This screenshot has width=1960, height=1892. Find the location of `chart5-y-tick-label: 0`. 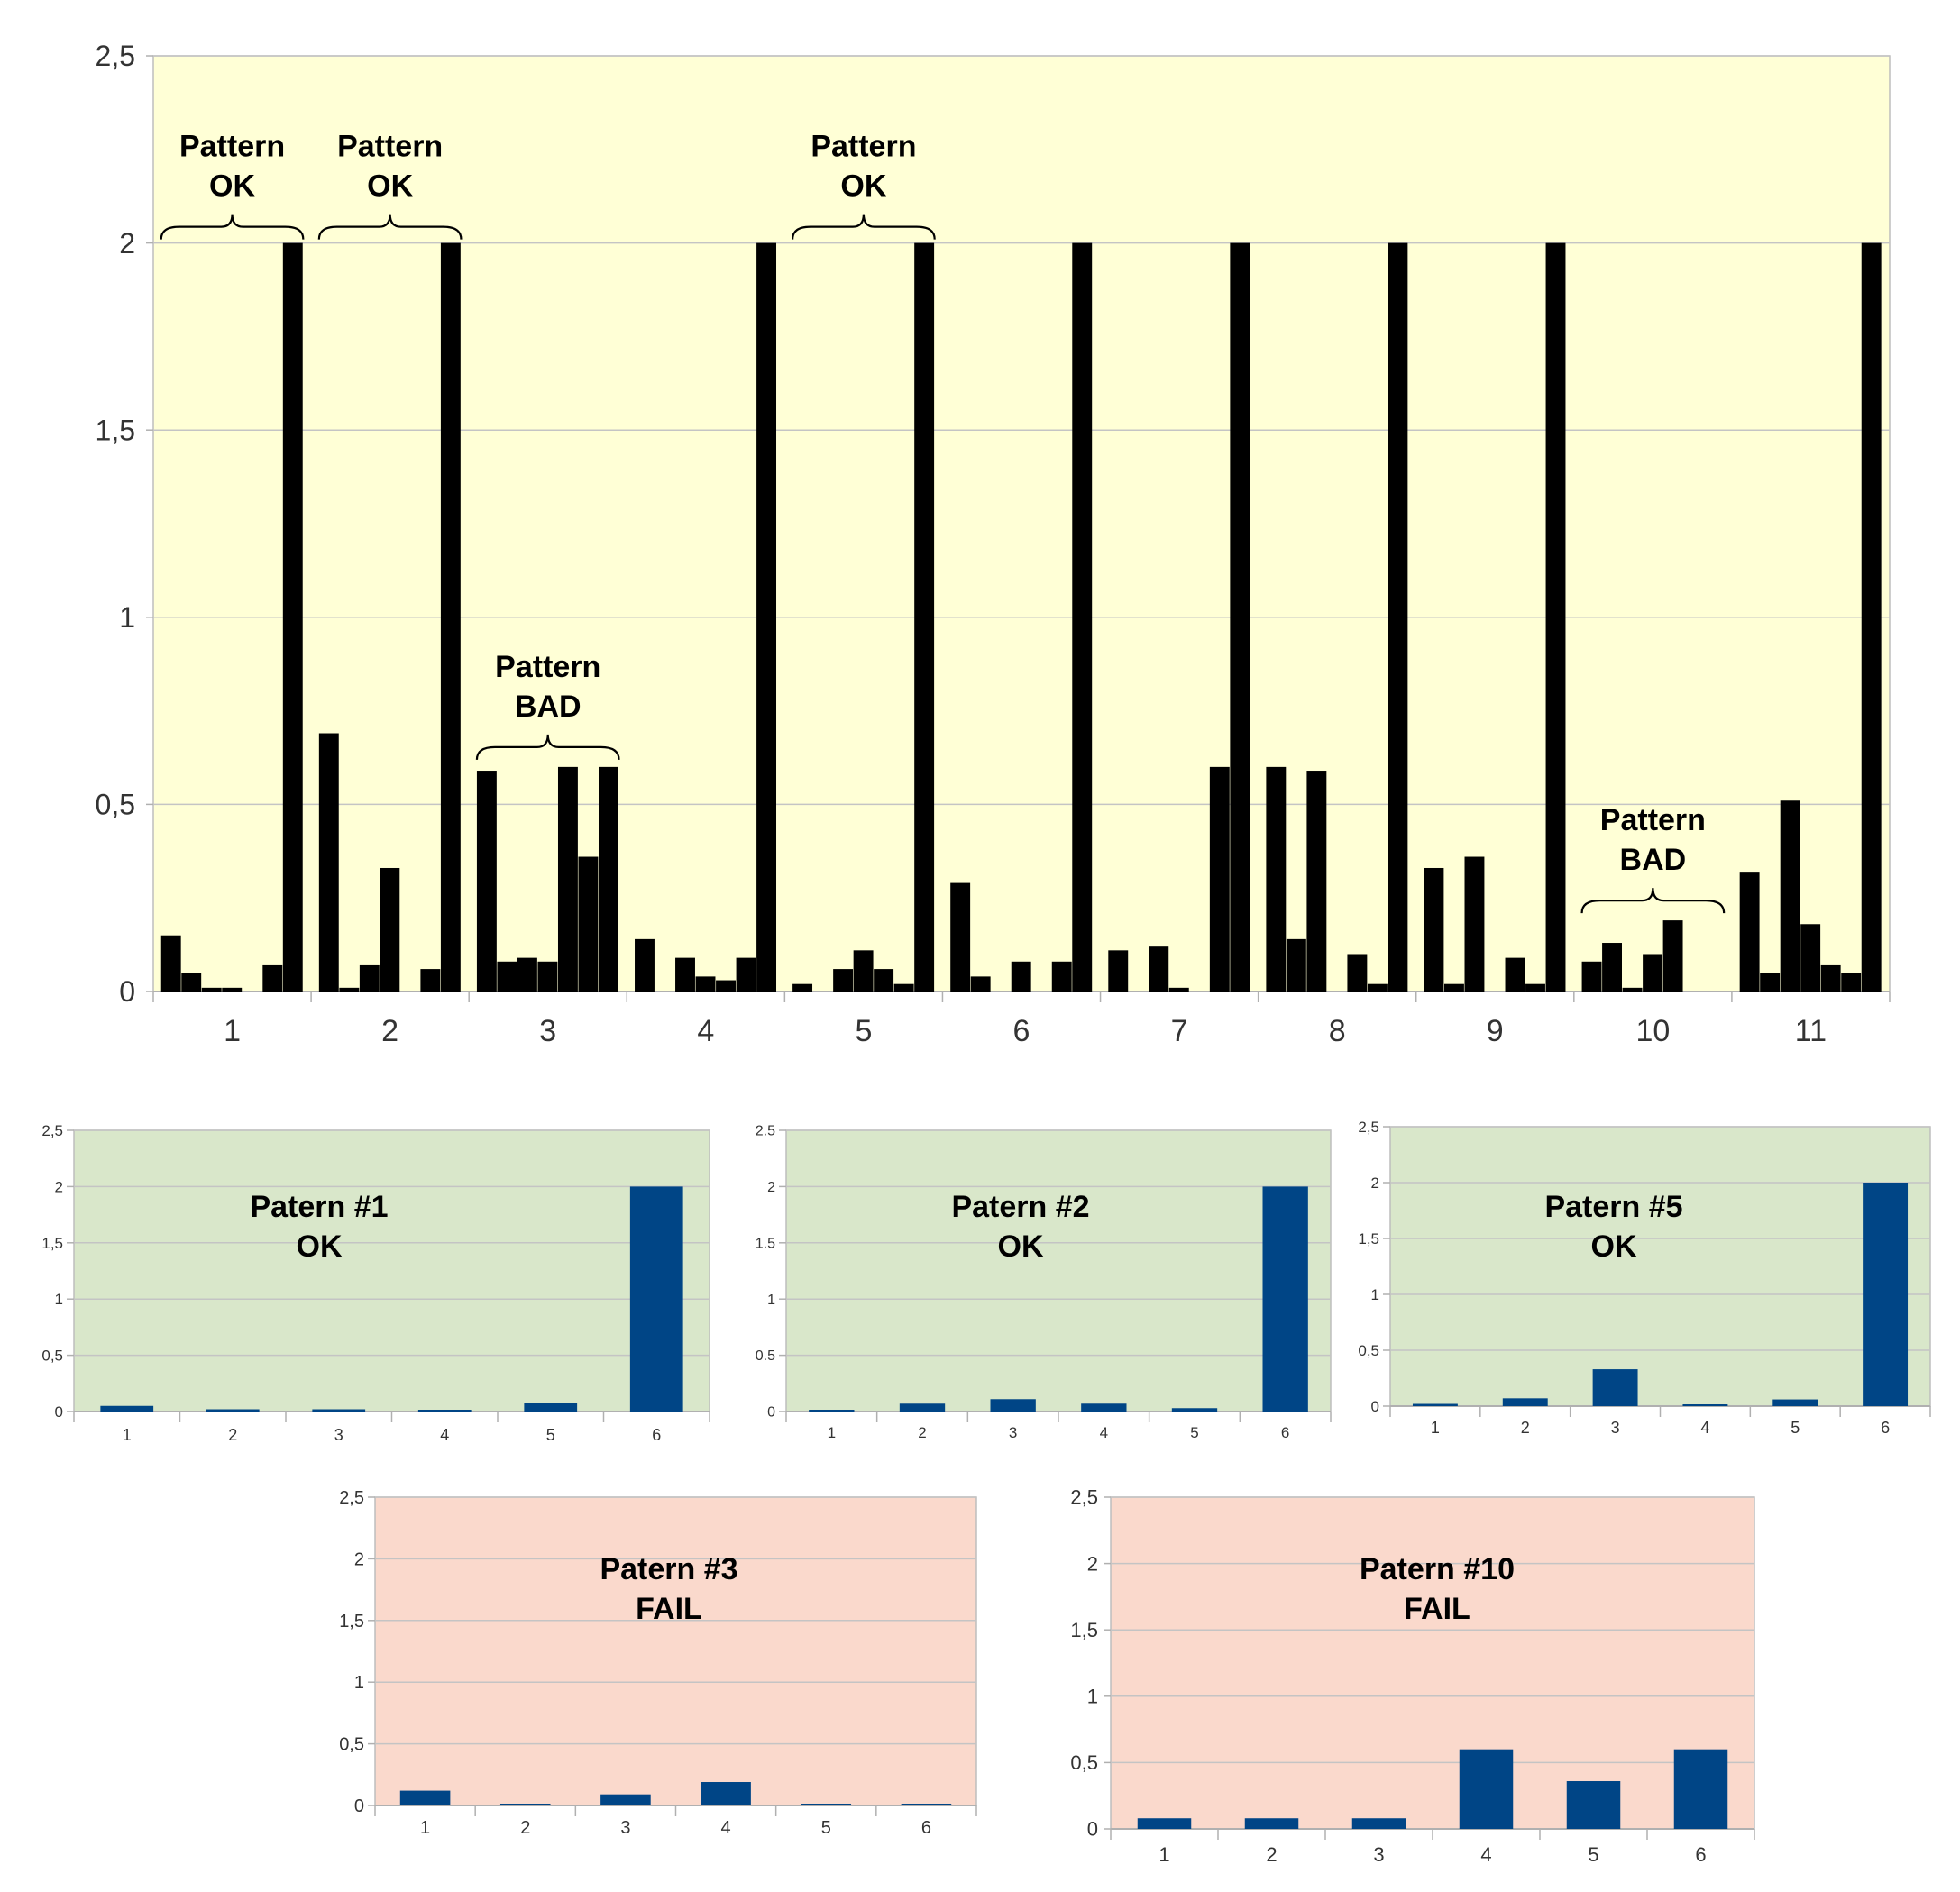

chart5-y-tick-label: 0 is located at coordinates (359, 1806).